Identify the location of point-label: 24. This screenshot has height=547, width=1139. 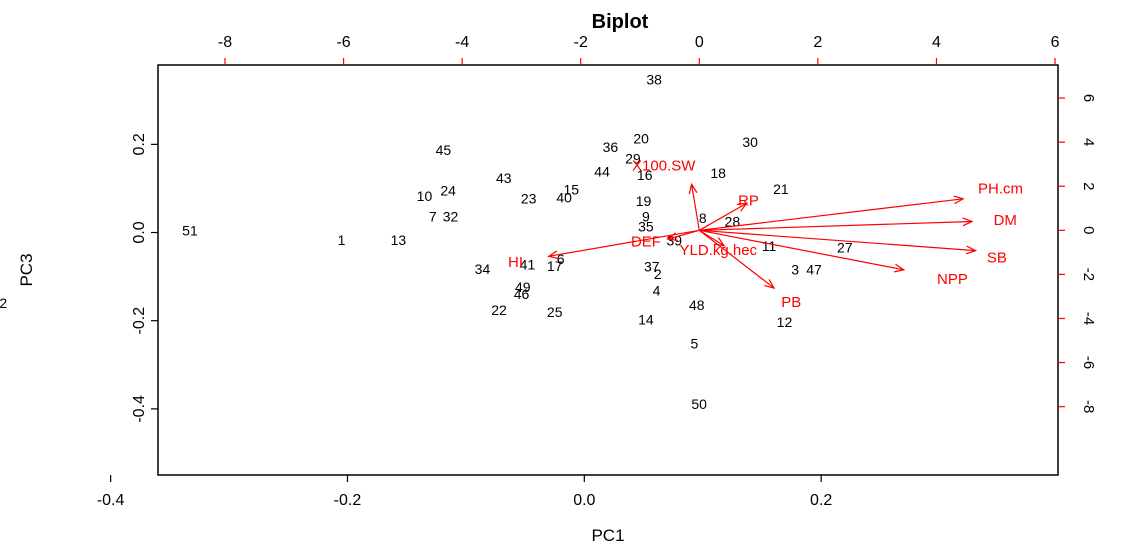
(448, 191).